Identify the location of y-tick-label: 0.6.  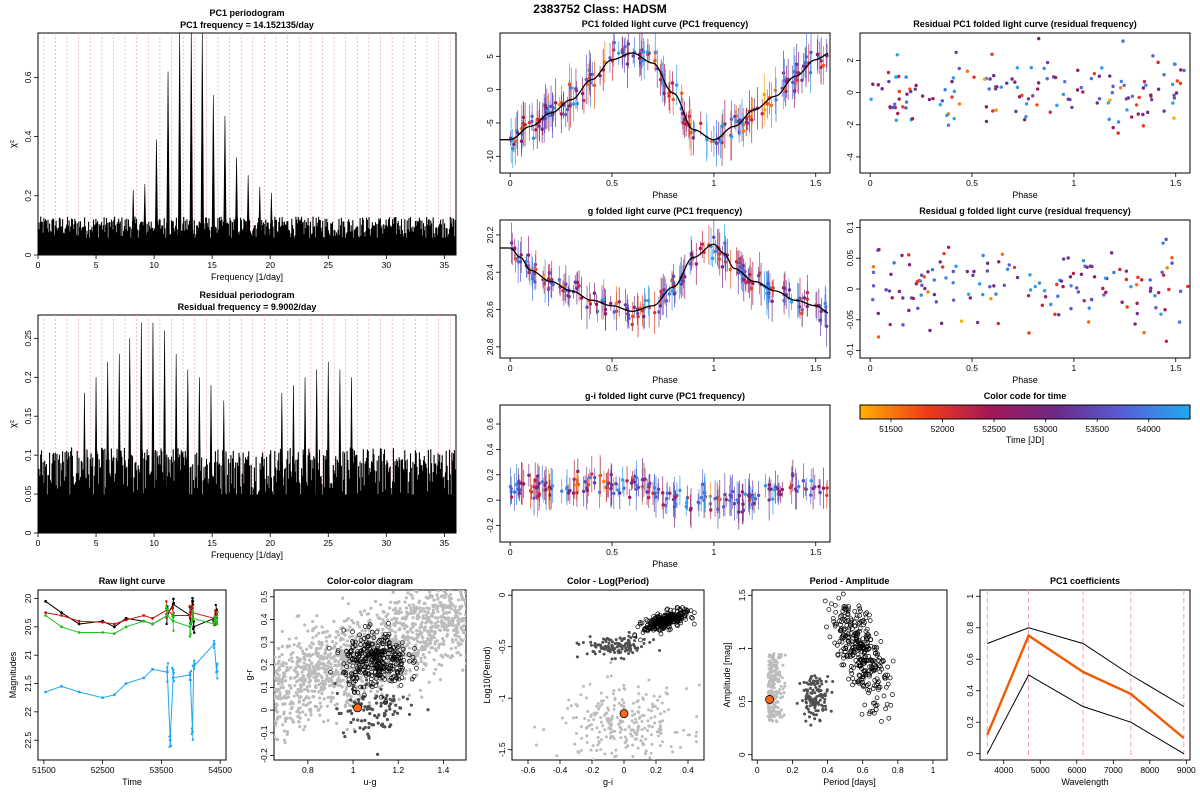
(28, 77).